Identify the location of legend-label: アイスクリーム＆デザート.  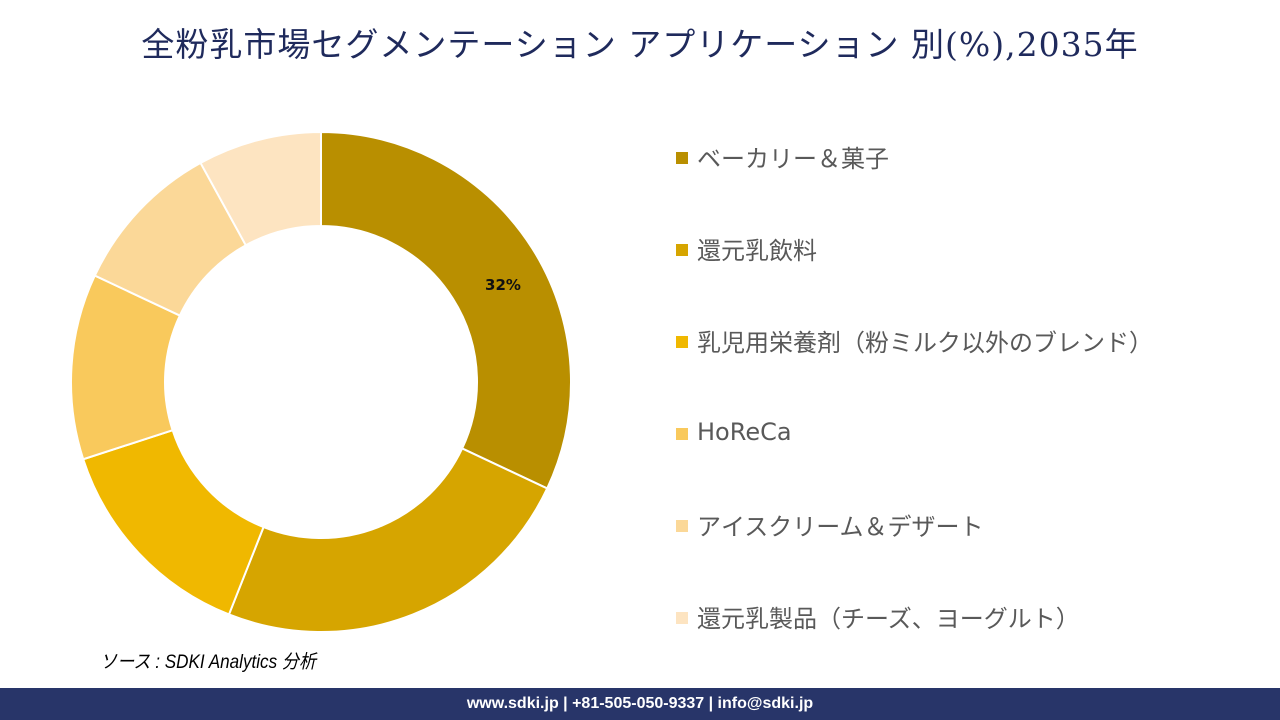
(840, 526).